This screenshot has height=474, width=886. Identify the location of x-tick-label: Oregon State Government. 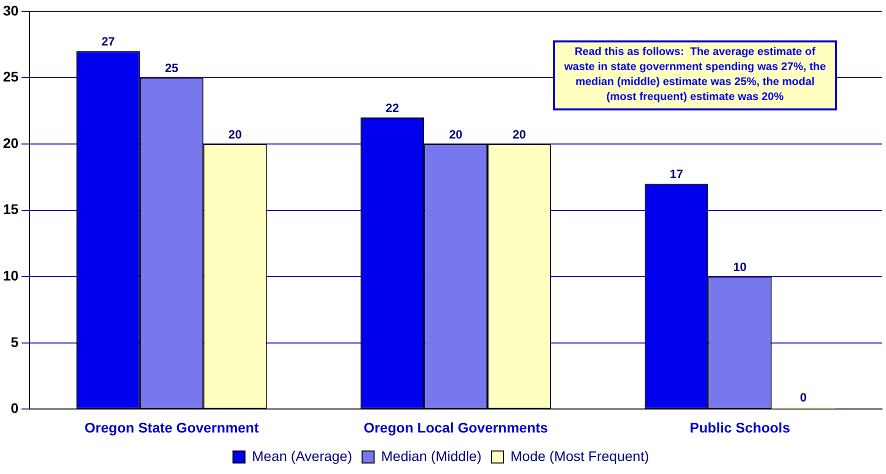
(172, 427).